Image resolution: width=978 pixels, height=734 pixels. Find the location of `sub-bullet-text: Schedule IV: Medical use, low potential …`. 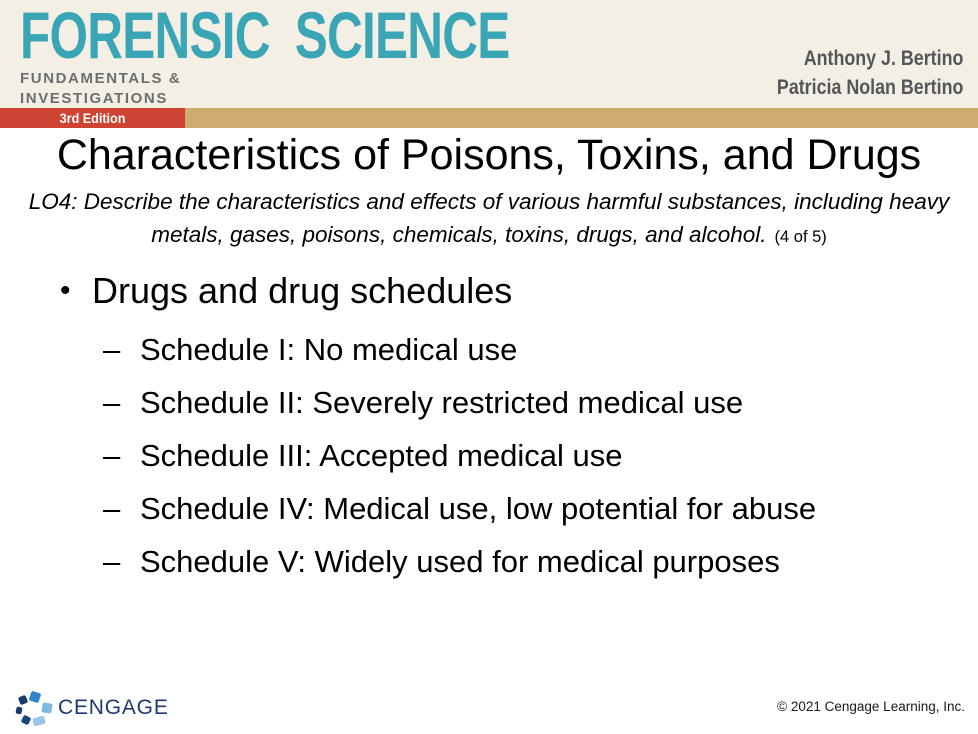

sub-bullet-text: Schedule IV: Medical use, low potential … is located at coordinates (478, 508).